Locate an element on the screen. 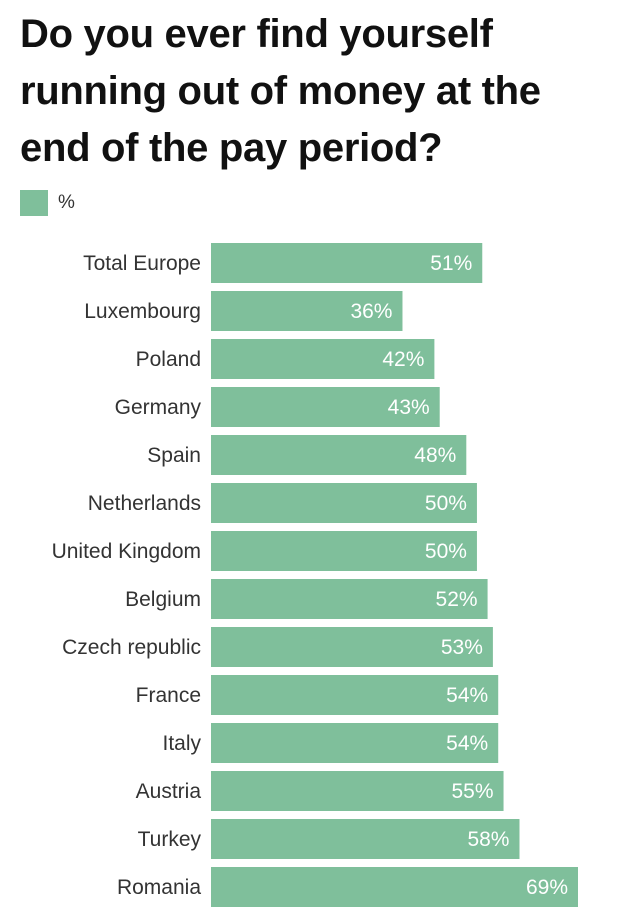 The image size is (618, 921). value-label: 55% is located at coordinates (473, 791).